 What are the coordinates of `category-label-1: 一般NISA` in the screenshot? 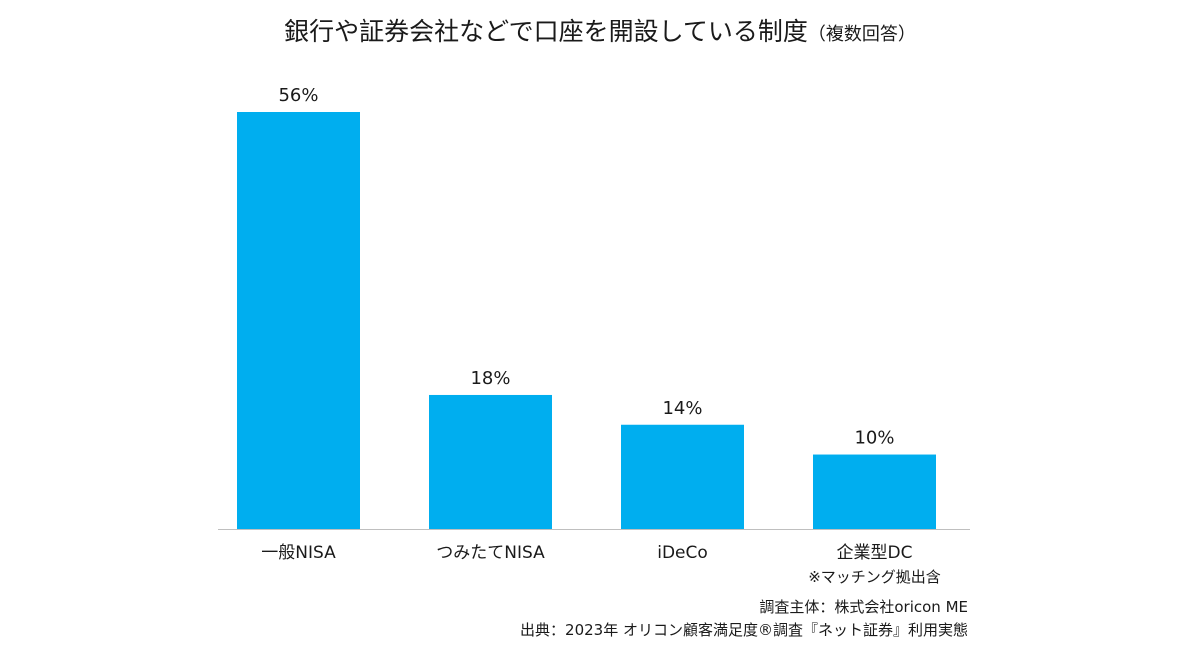 It's located at (298, 553).